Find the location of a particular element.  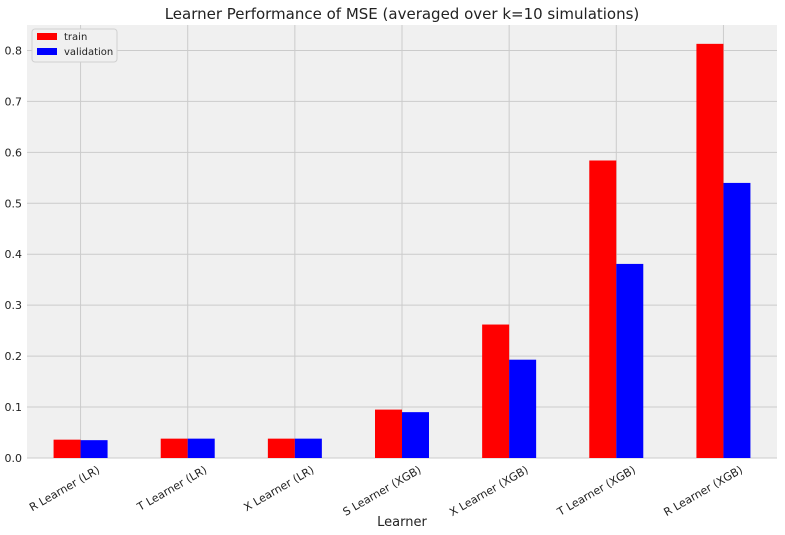

x-tick-label: R Learner (LR) is located at coordinates (64, 488).